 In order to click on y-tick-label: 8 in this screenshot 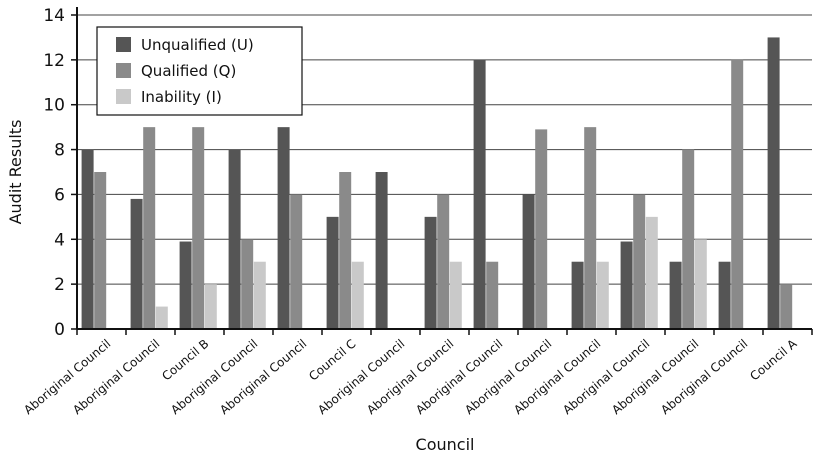, I will do `click(59, 151)`.